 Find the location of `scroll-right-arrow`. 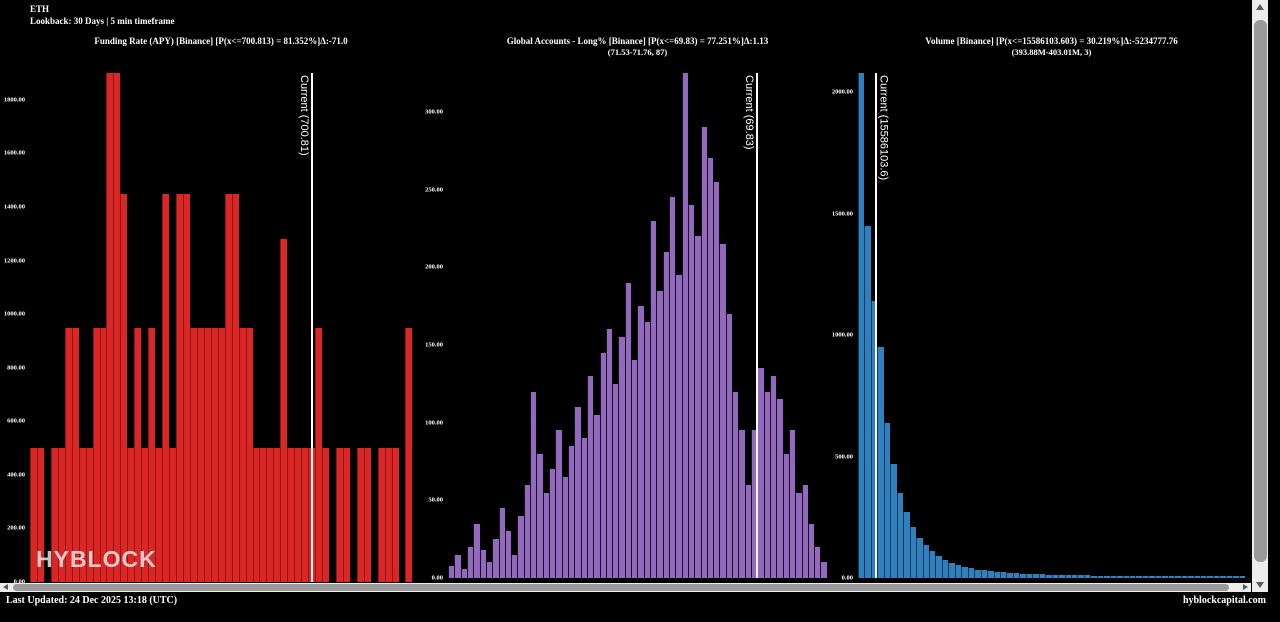

scroll-right-arrow is located at coordinates (1245, 587).